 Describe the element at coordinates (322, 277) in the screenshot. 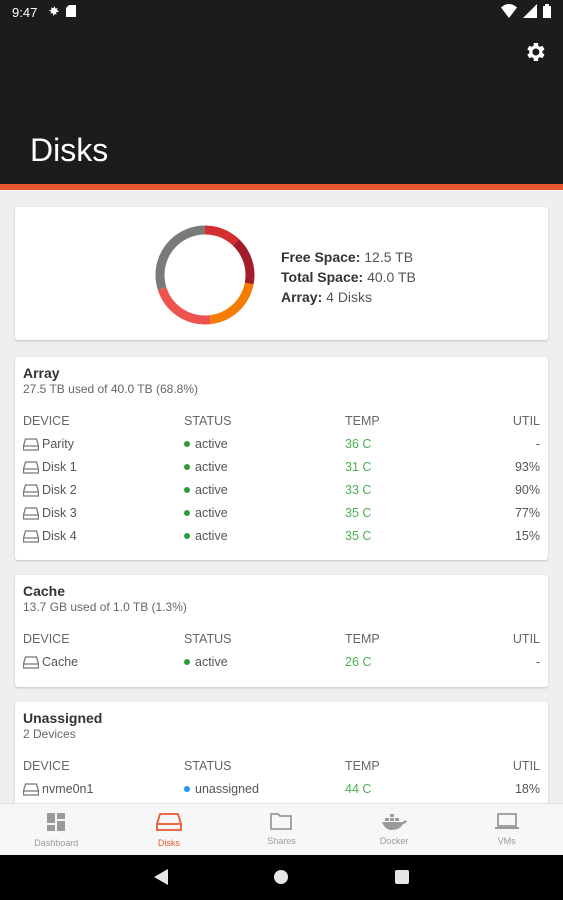

I see `total-space-label: Total Space:` at that location.